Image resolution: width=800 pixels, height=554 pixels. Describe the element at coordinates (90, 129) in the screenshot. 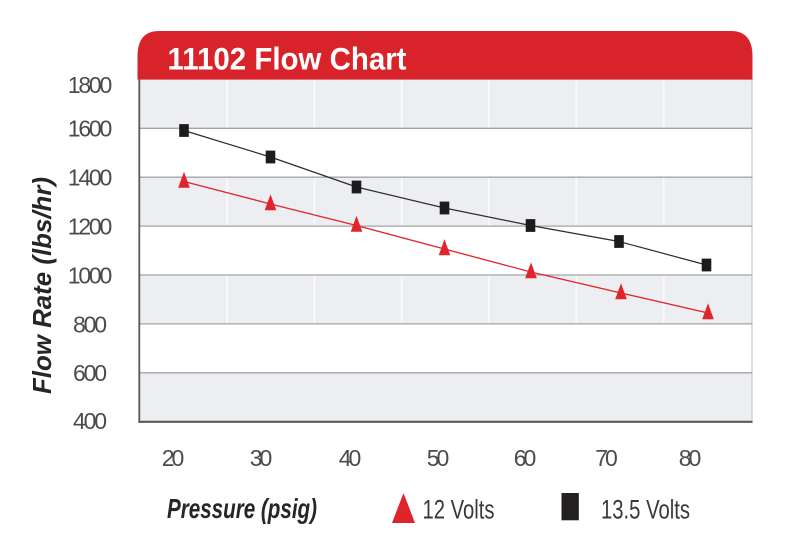

I see `svg-text: 1600` at that location.